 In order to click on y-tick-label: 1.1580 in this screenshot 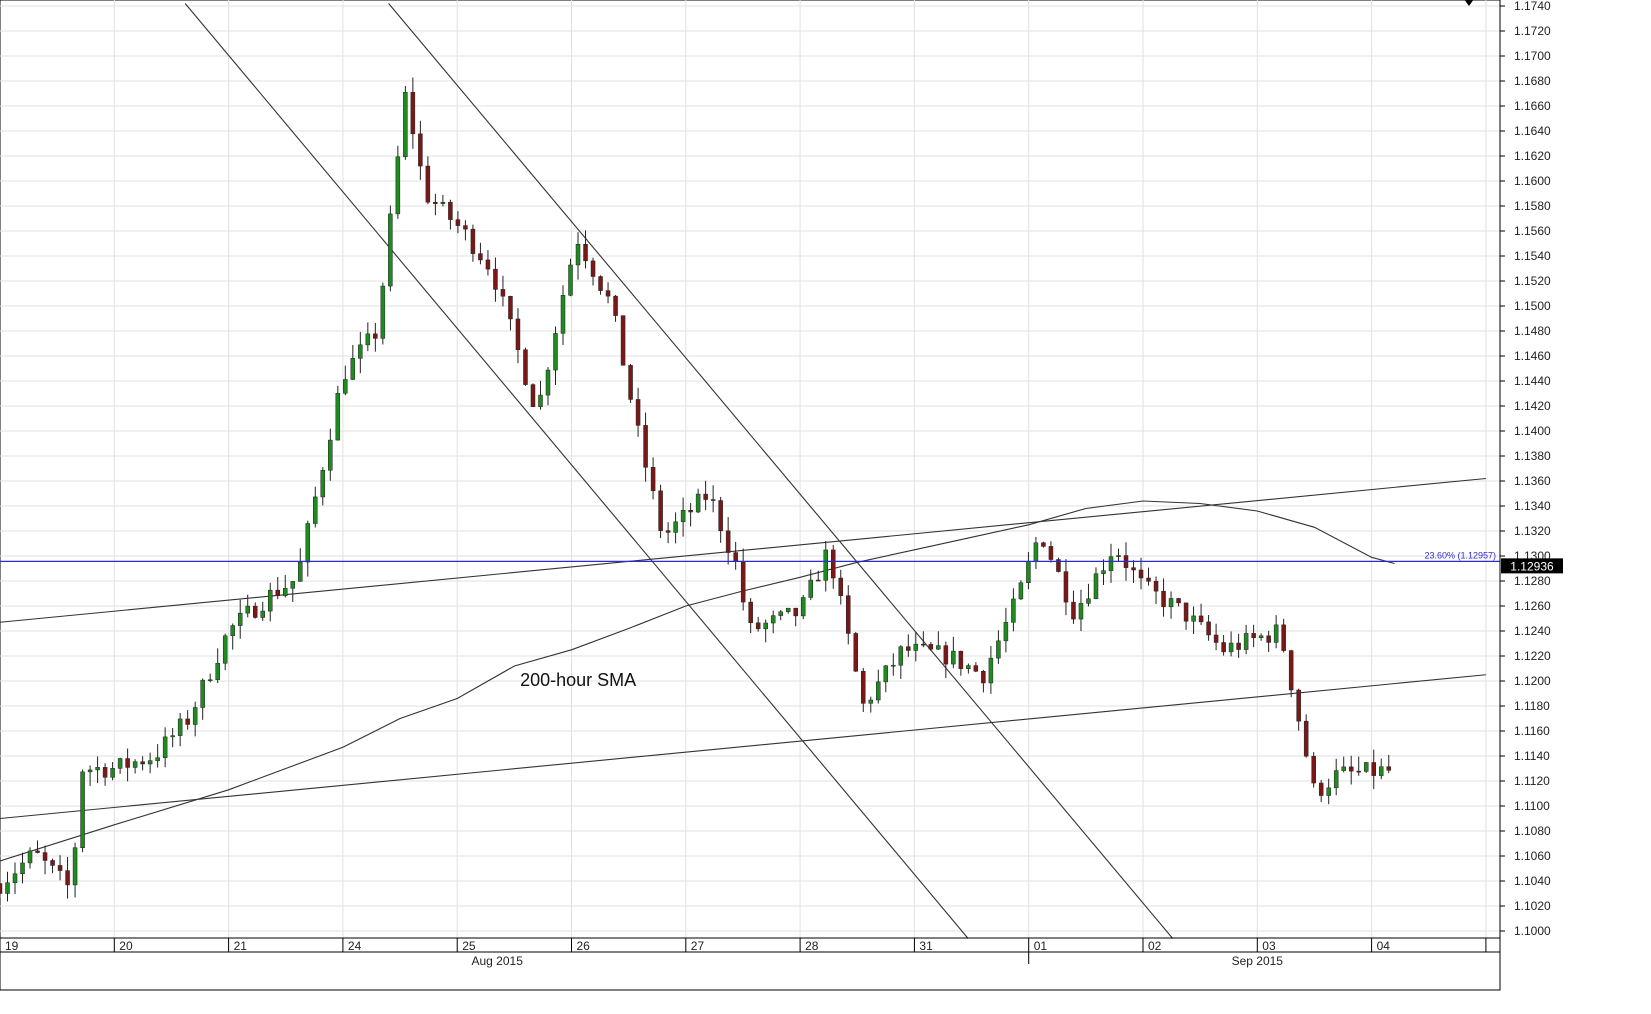, I will do `click(1532, 206)`.